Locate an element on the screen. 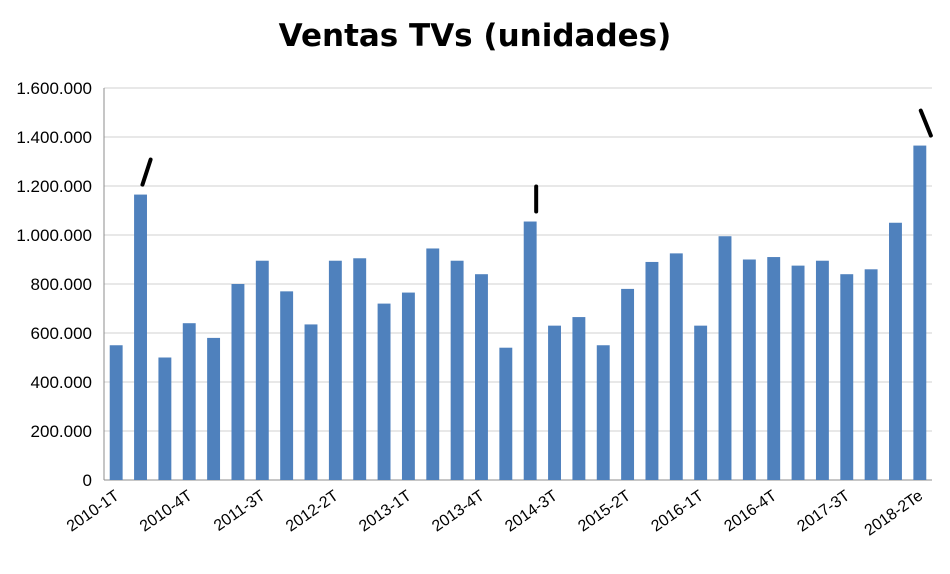  bar-2012-2T is located at coordinates (335, 370).